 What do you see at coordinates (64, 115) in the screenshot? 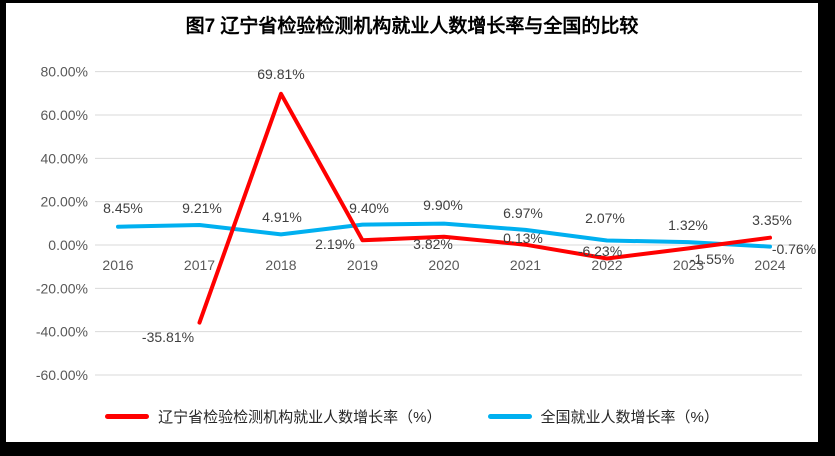
I see `y-axis-tick-label: 60.00%` at bounding box center [64, 115].